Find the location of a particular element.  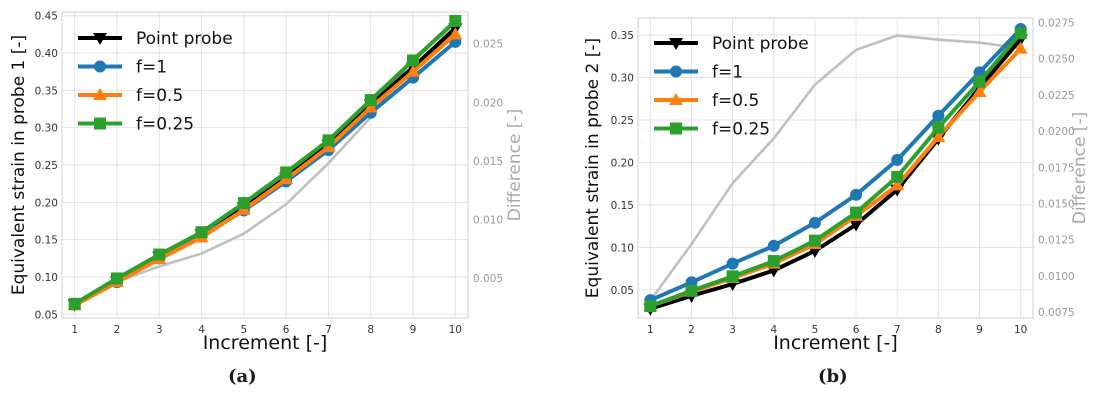

legend-label: f=0.5 is located at coordinates (735, 101).